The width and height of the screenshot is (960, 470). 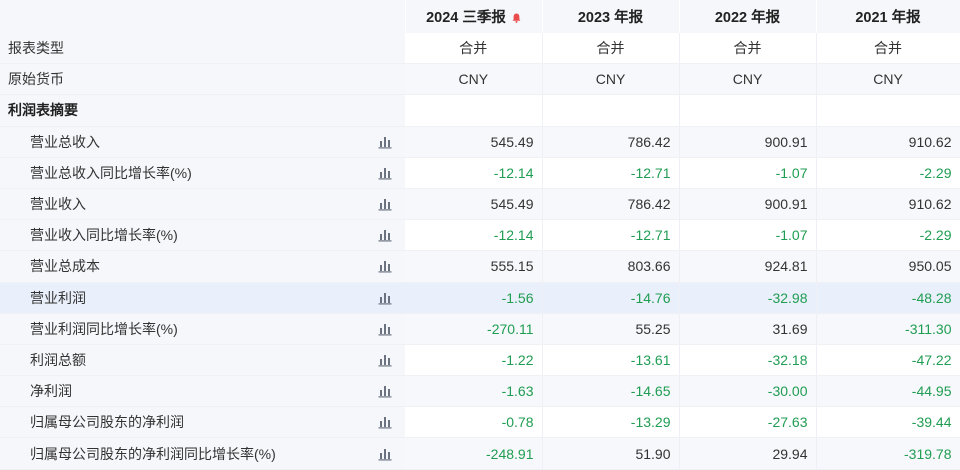 I want to click on header-row: 2024 三季报 2023 年报 2022 年报 2021 年报, so click(x=480, y=16).